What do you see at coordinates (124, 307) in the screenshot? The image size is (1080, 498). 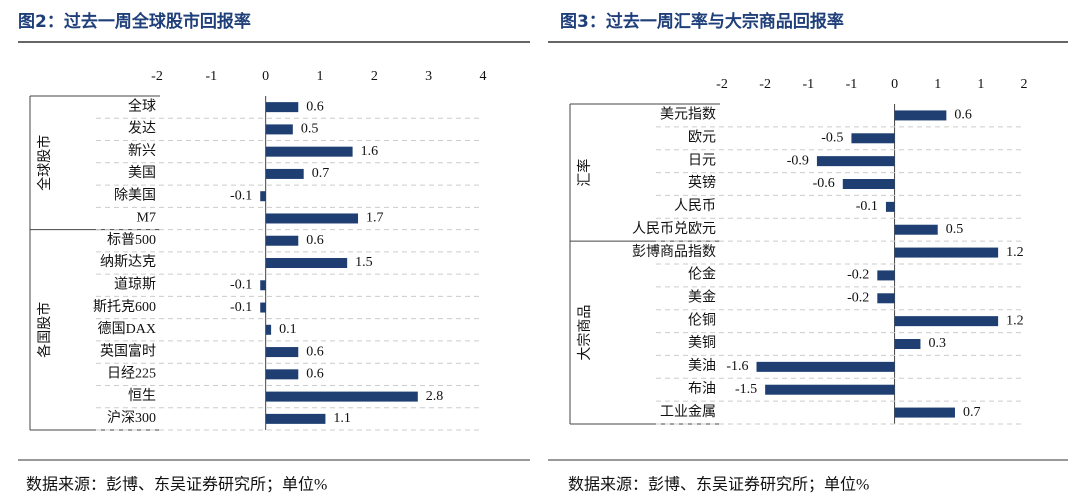 I see `category-label: 斯托克600` at bounding box center [124, 307].